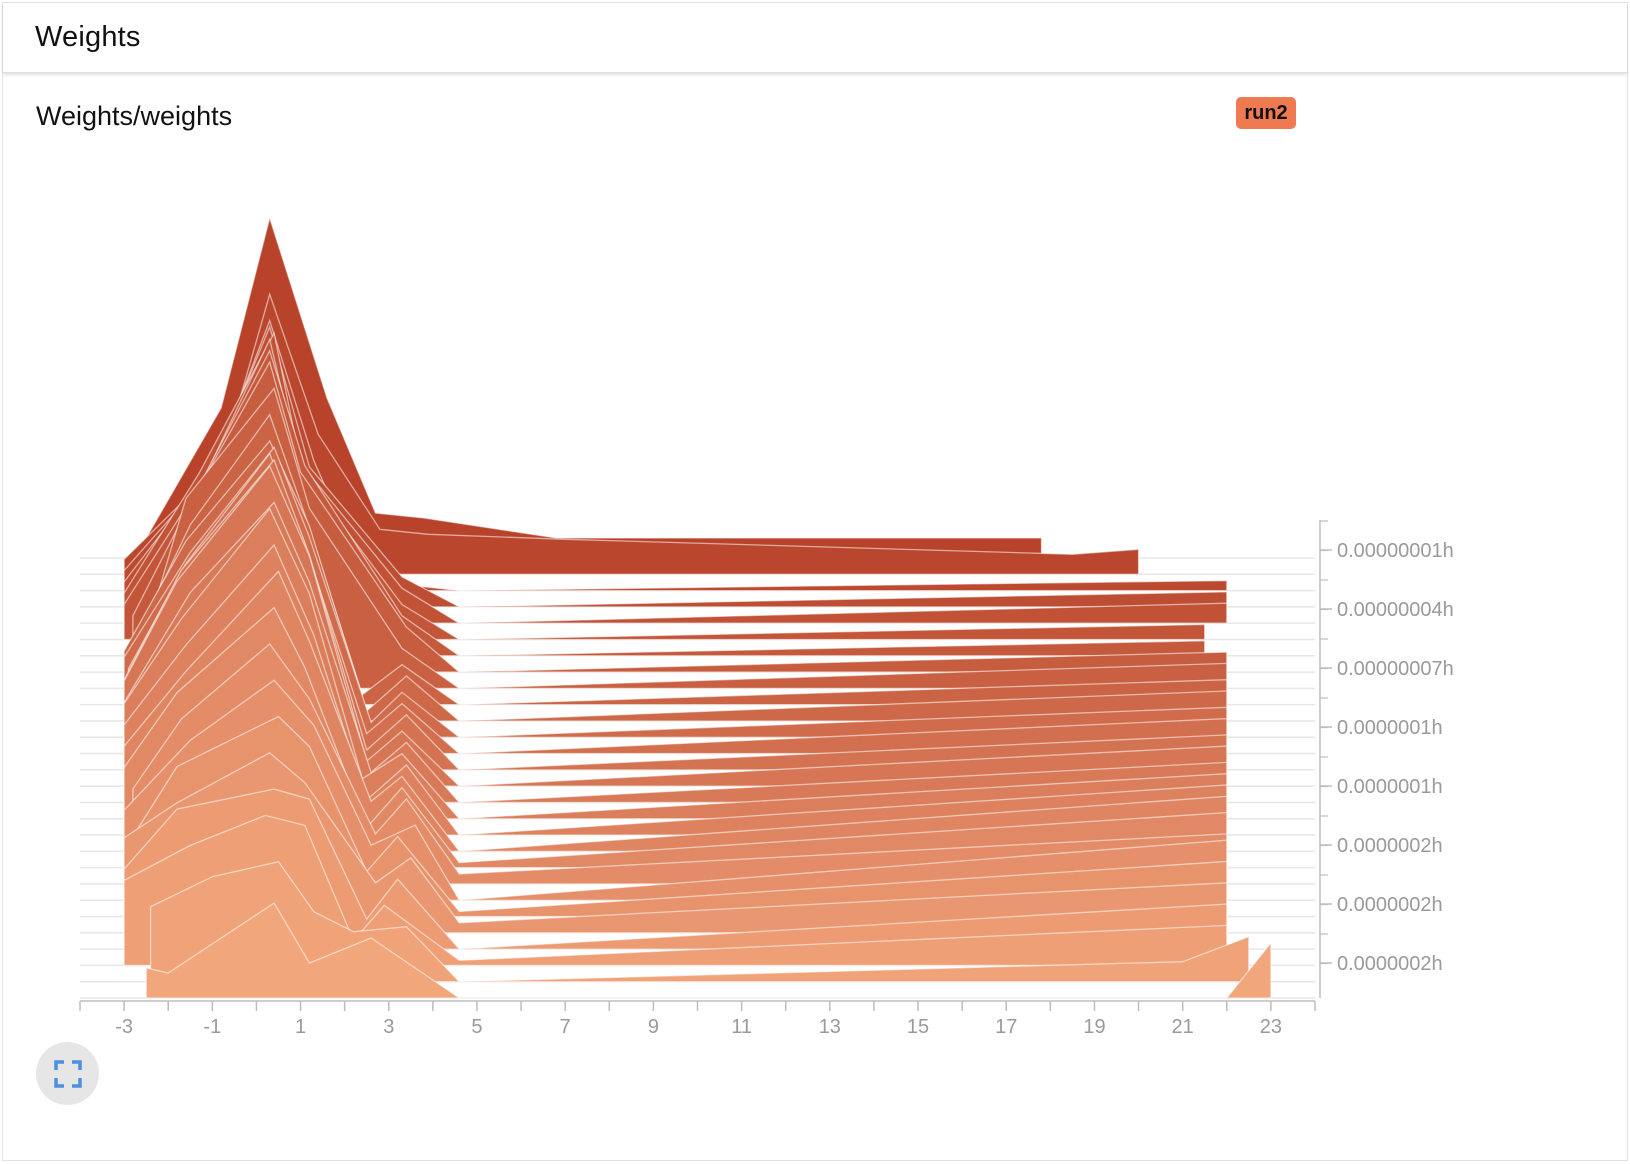 This screenshot has width=1630, height=1164. What do you see at coordinates (300, 1027) in the screenshot?
I see `x-tick-label: 1` at bounding box center [300, 1027].